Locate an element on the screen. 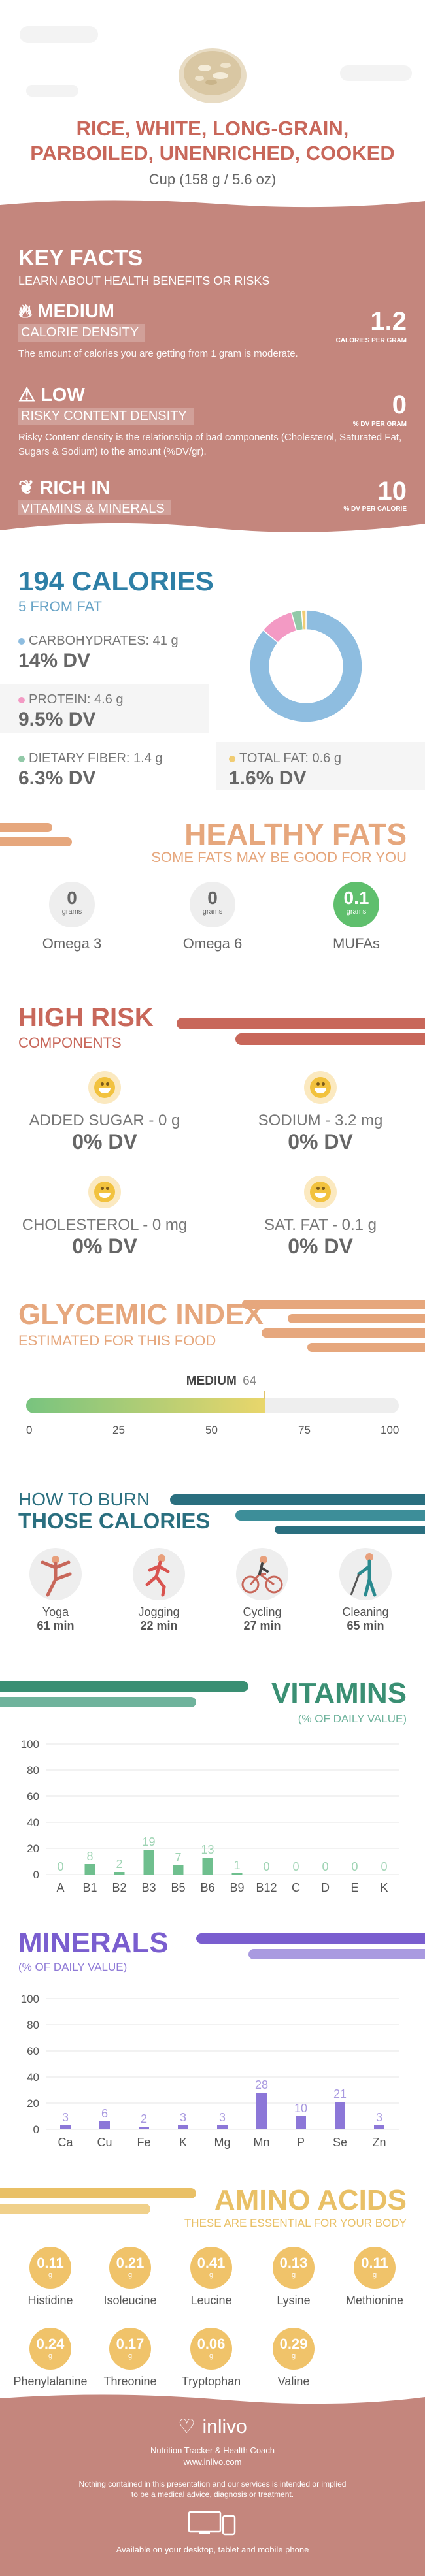 This screenshot has height=2576, width=425. cleaning-icon is located at coordinates (365, 1574).